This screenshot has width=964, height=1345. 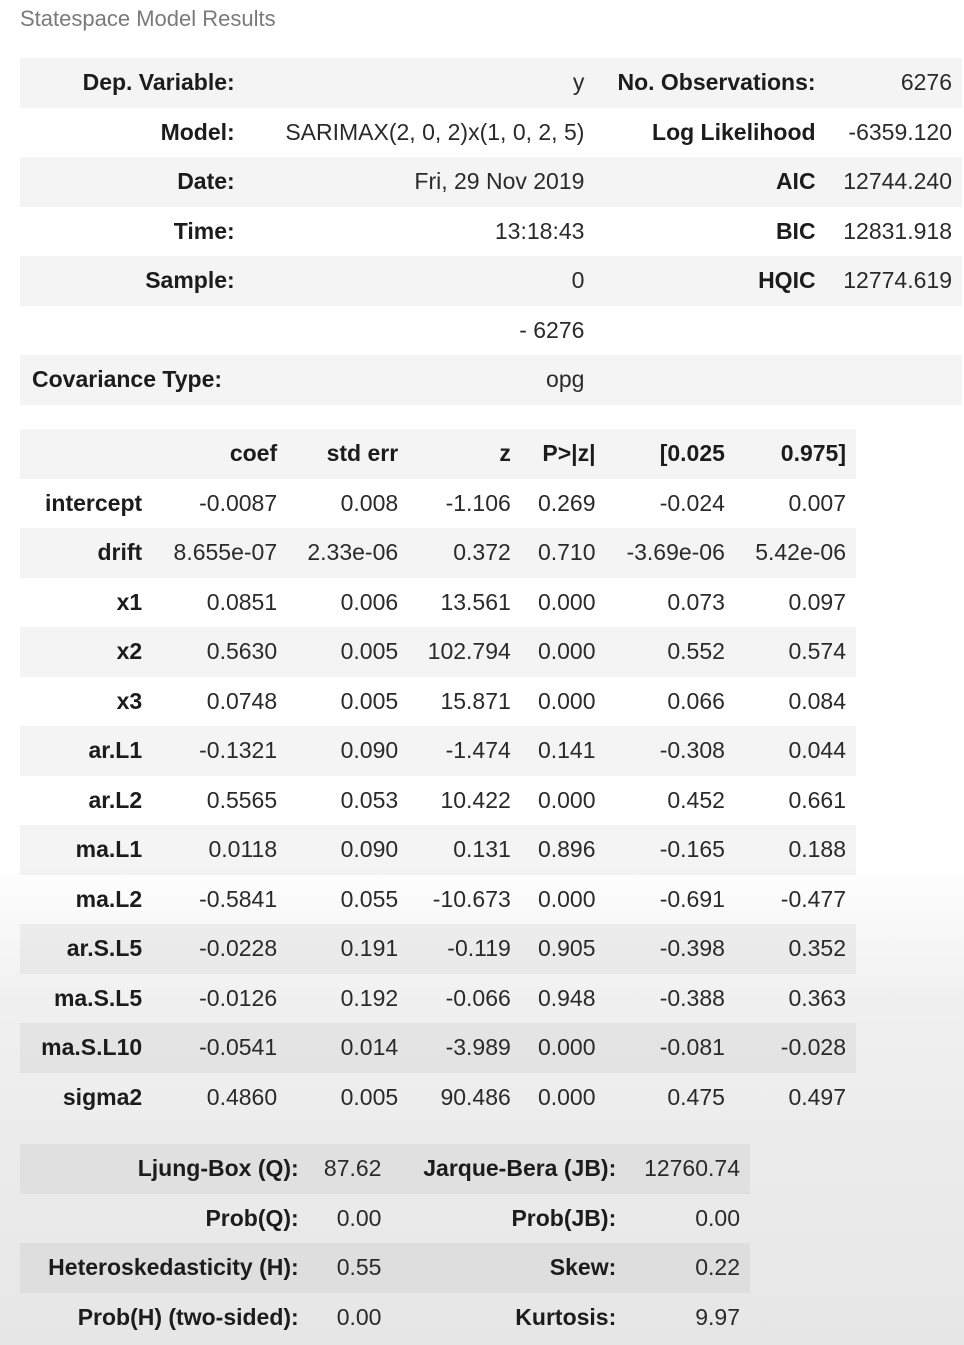 What do you see at coordinates (692, 948) in the screenshot?
I see `coefficient-cell: -0.398` at bounding box center [692, 948].